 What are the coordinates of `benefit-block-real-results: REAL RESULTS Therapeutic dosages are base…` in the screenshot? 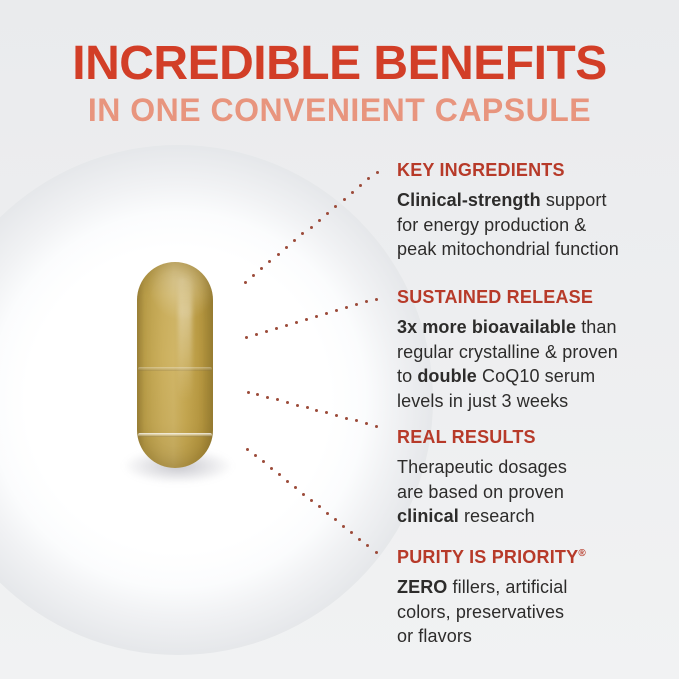 It's located at (535, 478).